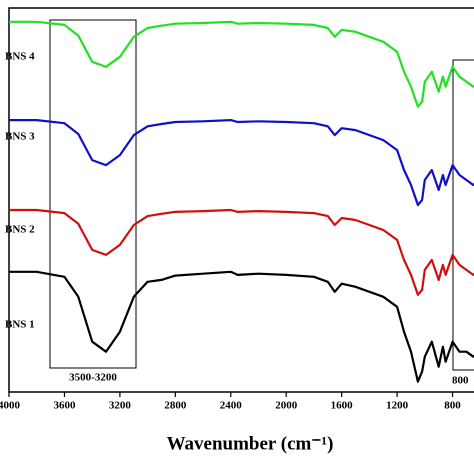 This screenshot has height=474, width=474. What do you see at coordinates (231, 406) in the screenshot?
I see `x-tick-label: 2400` at bounding box center [231, 406].